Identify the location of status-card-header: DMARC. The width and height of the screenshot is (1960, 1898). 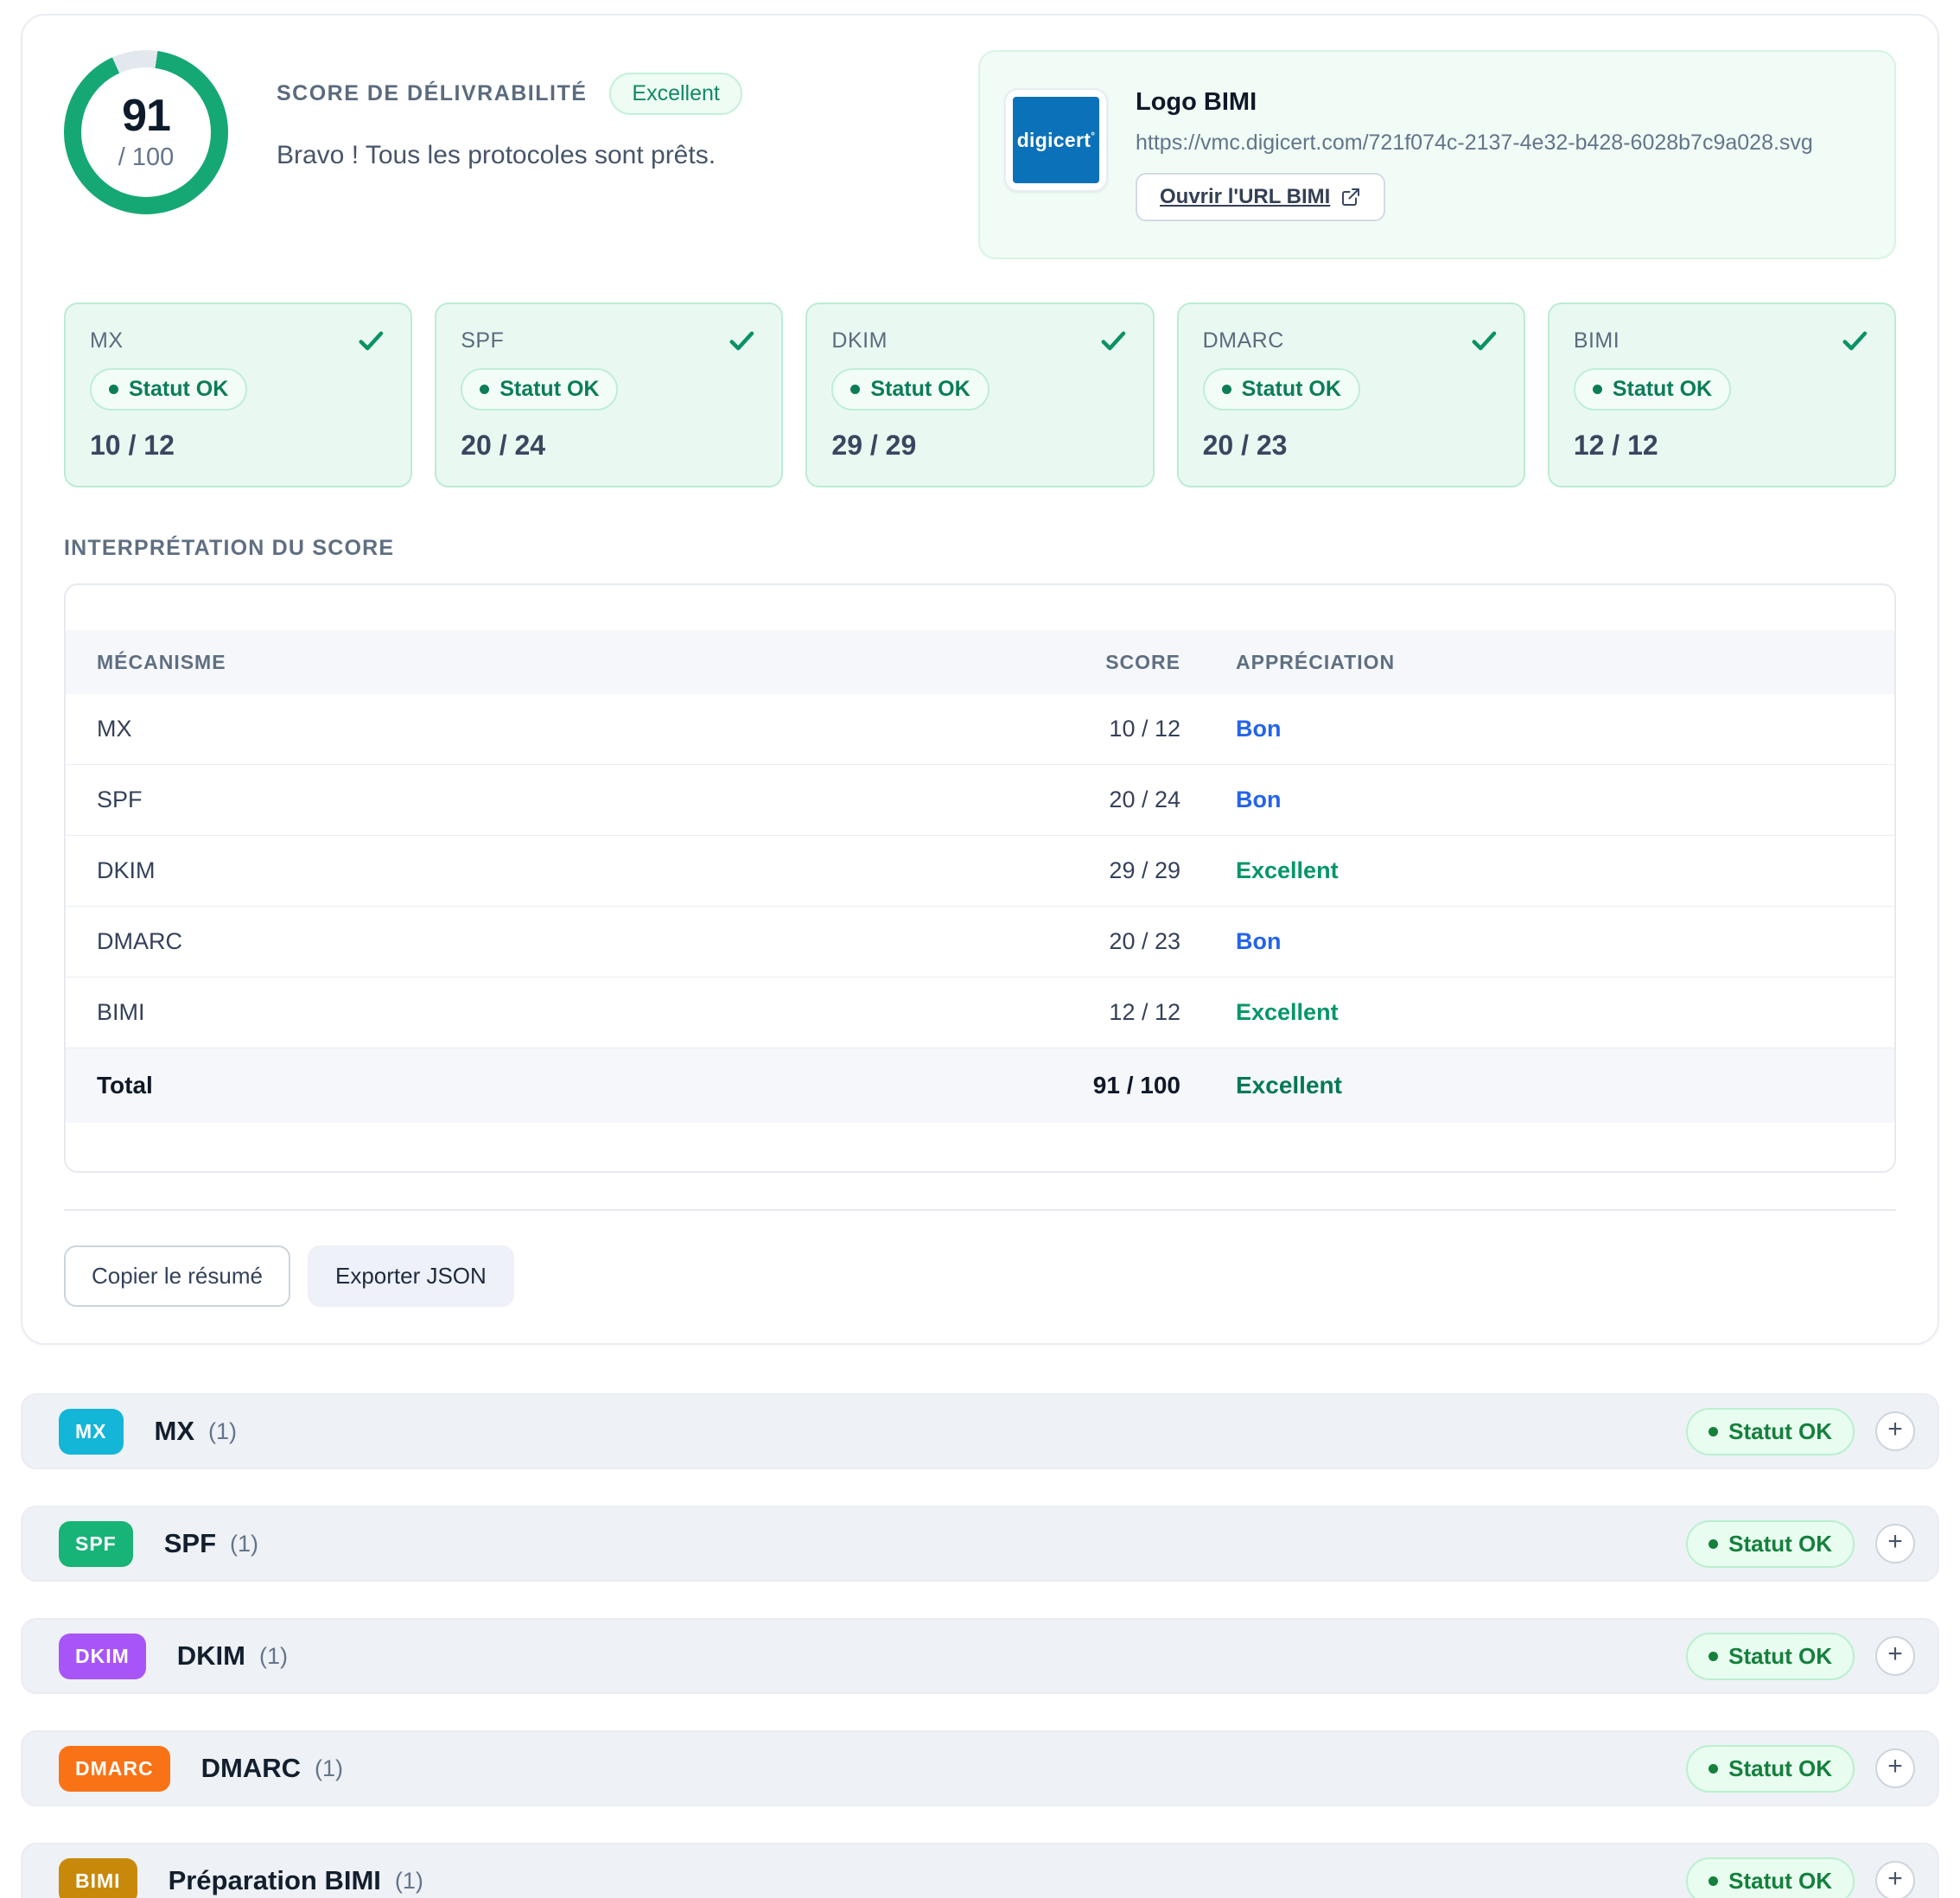
(1351, 341).